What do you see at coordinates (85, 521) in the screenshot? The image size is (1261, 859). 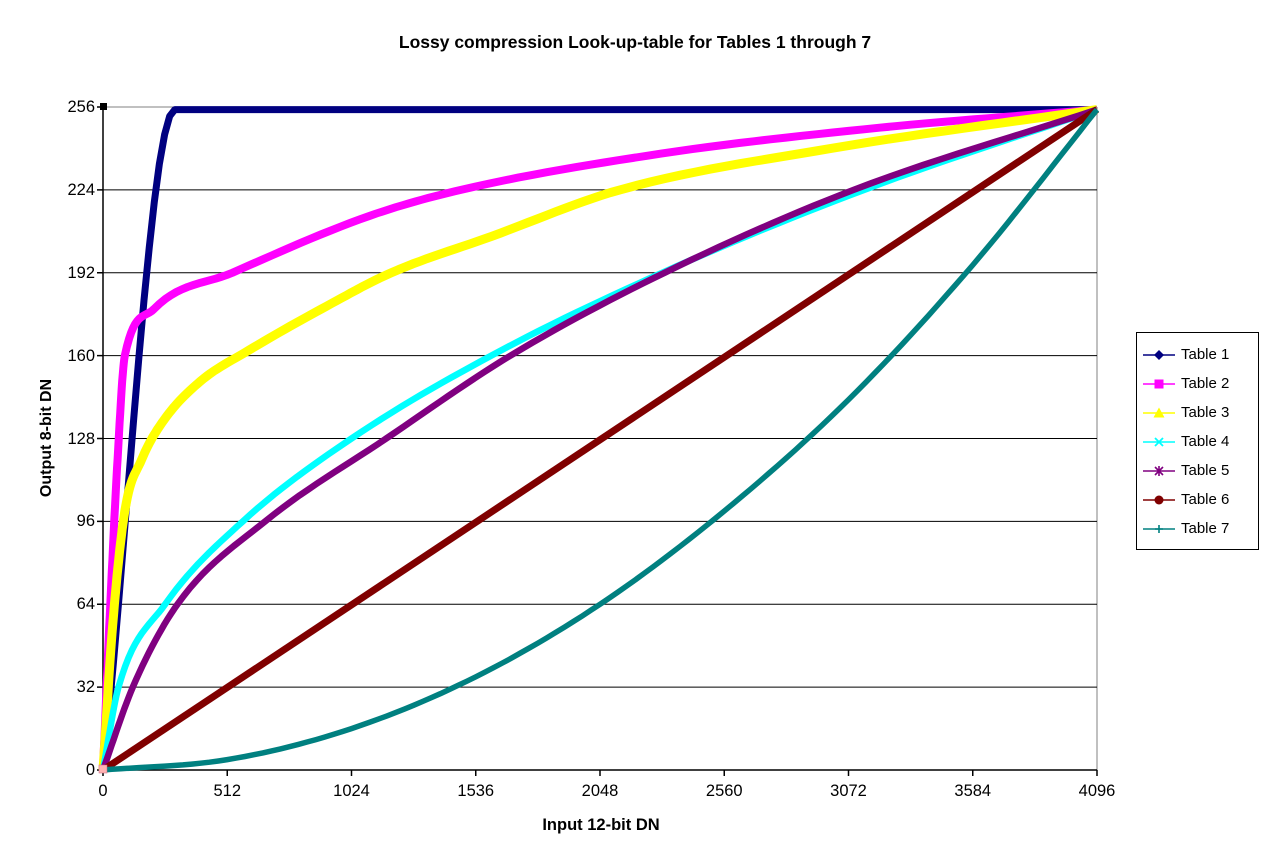 I see `y-tick-label: 96` at bounding box center [85, 521].